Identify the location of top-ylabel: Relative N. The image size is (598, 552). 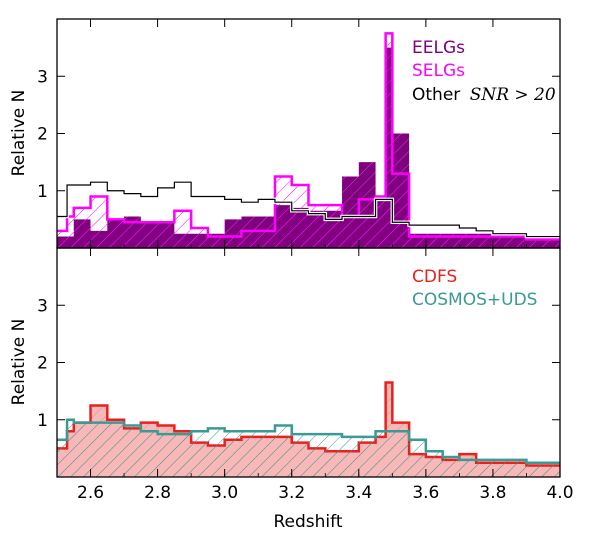
(19, 133).